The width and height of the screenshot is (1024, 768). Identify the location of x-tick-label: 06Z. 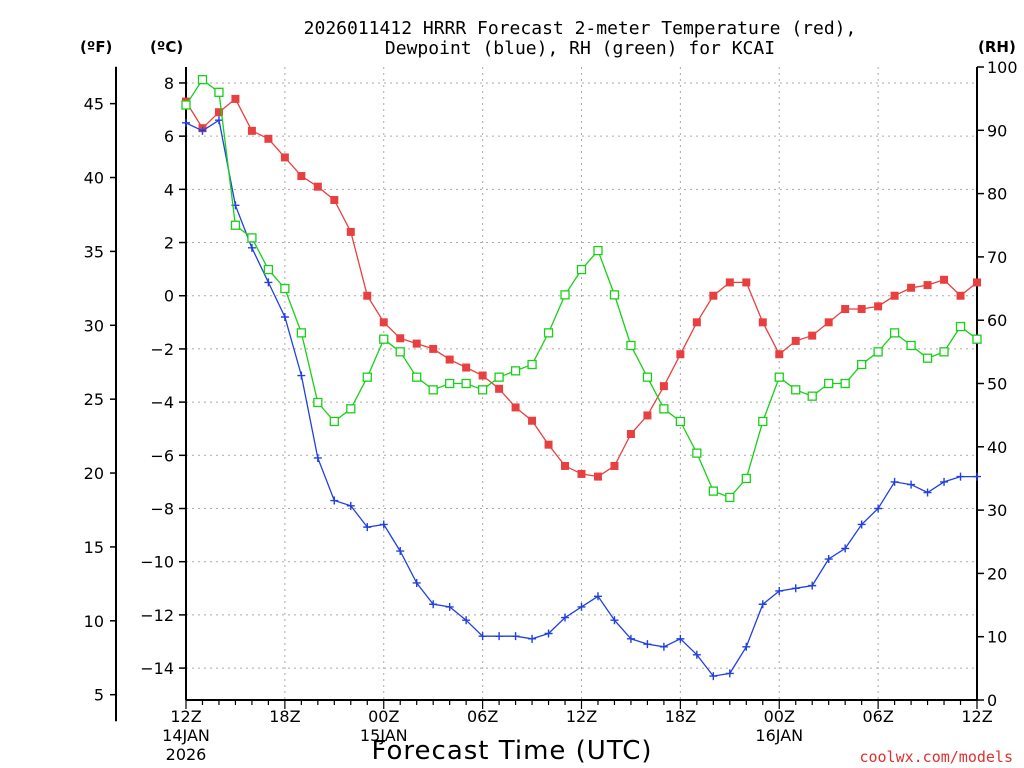
(482, 716).